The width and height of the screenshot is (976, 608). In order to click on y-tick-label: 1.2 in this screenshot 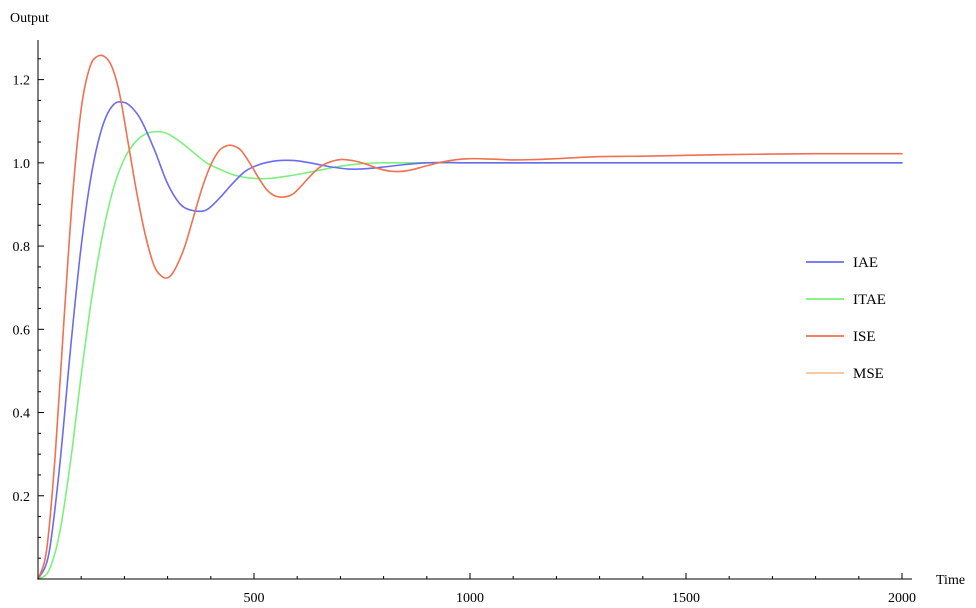, I will do `click(22, 81)`.